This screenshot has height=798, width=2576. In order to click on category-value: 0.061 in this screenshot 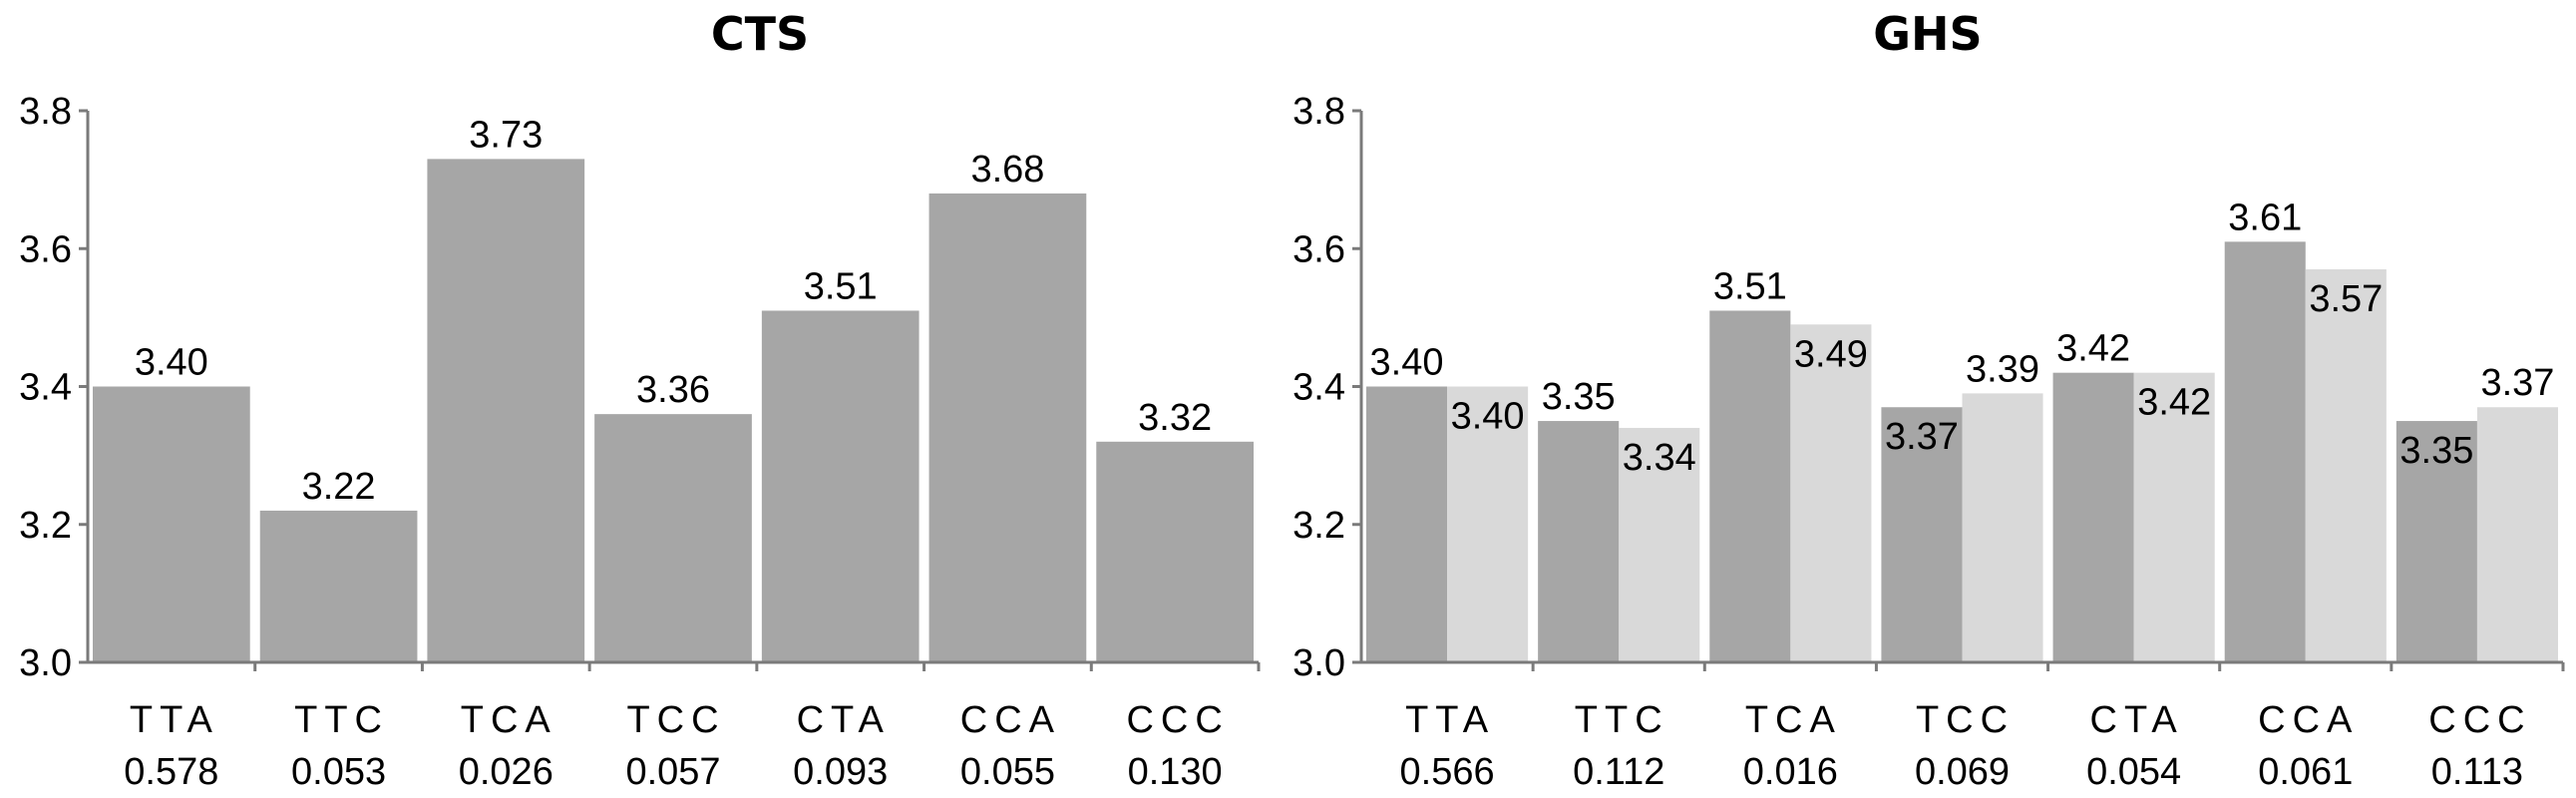, I will do `click(2305, 772)`.